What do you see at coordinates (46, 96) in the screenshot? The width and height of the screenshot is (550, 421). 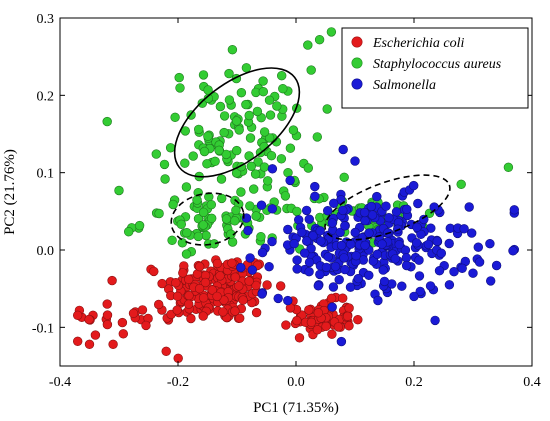 I see `y-tick-label: 0.2` at bounding box center [46, 96].